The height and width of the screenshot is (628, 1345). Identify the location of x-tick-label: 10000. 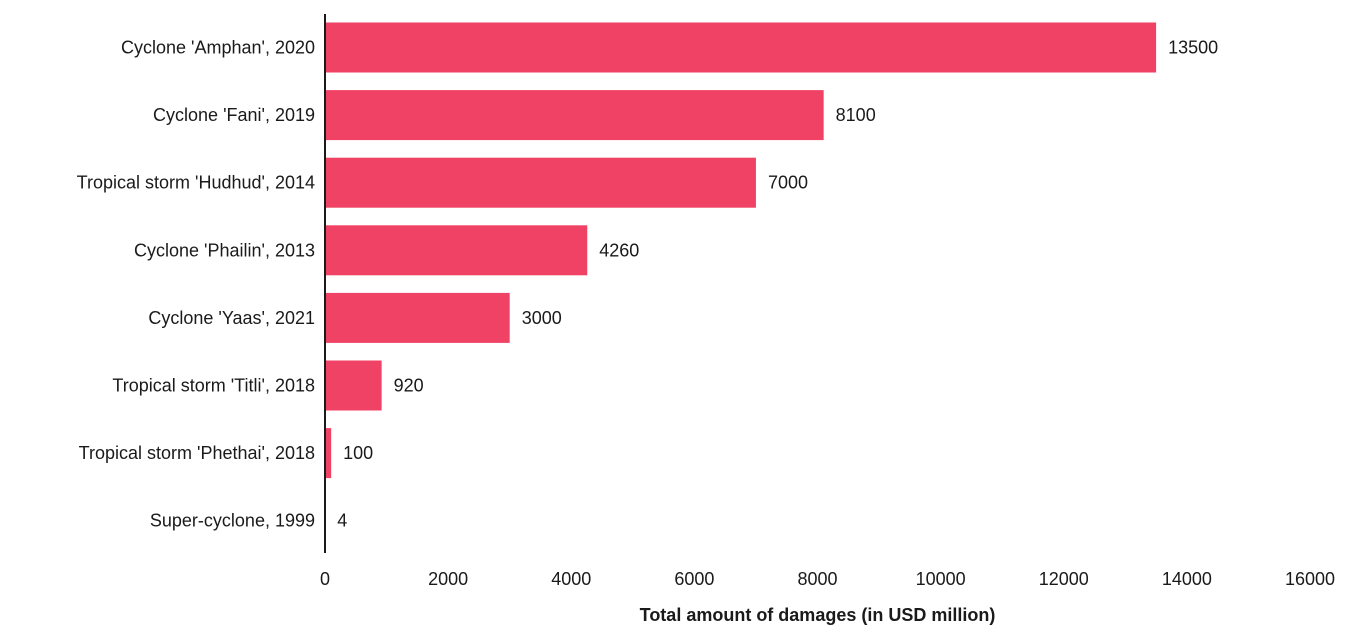
(941, 579).